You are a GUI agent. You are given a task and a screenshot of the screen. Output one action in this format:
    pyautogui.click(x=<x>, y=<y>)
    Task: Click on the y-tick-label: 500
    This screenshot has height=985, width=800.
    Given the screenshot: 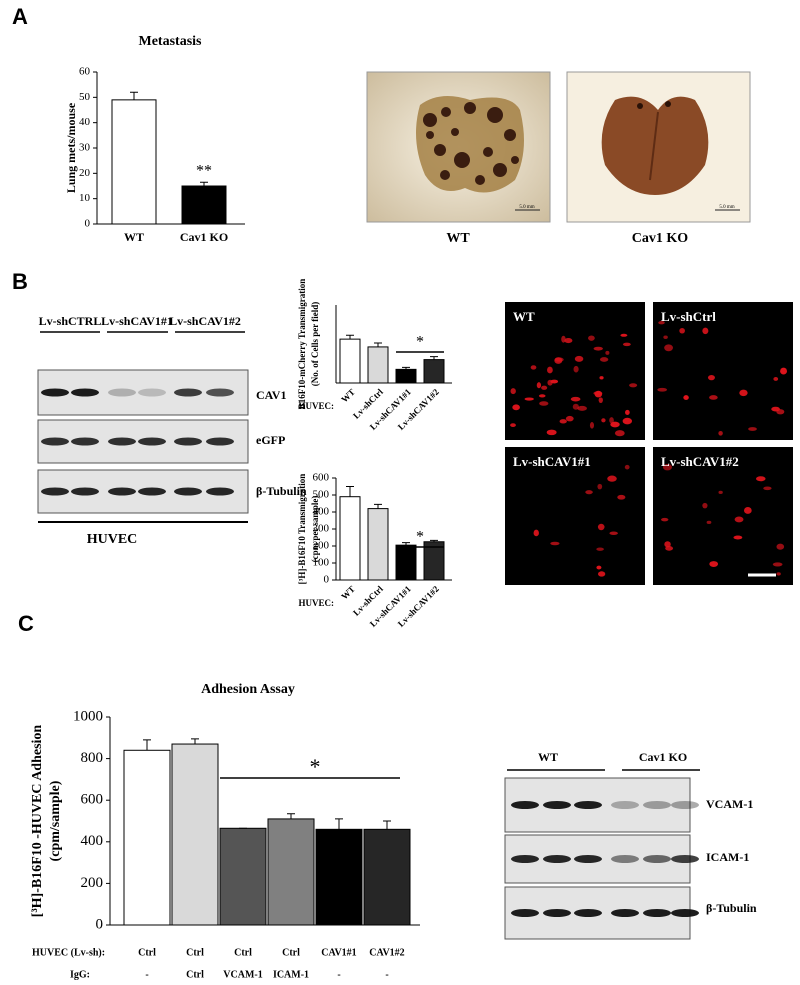 What is the action you would take?
    pyautogui.click(x=321, y=495)
    